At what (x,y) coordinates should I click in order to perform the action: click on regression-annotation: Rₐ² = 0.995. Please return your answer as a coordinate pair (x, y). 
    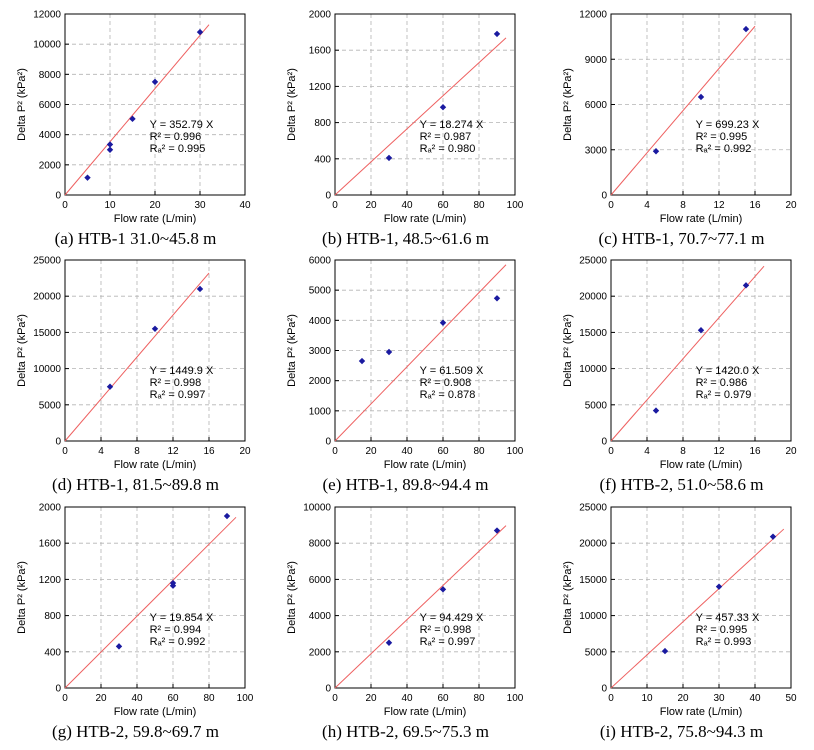
    Looking at the image, I should click on (178, 149).